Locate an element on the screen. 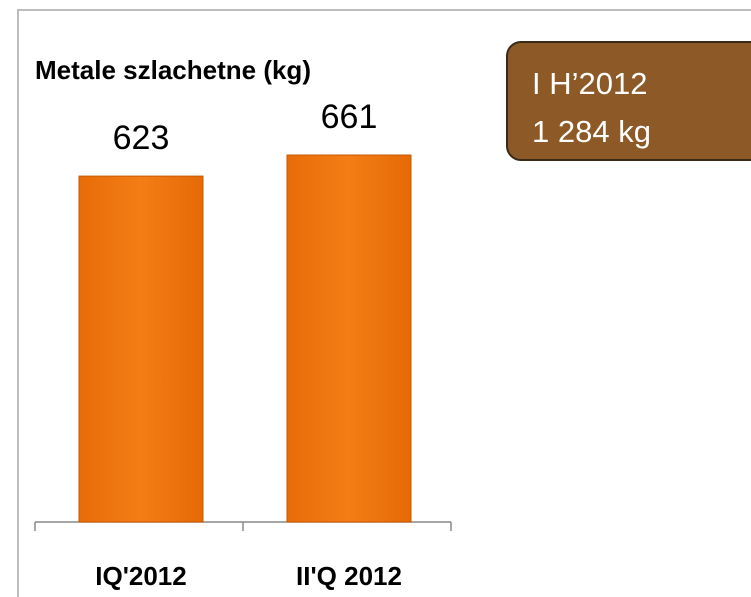  chart-title: Metale szlachetne (kg) is located at coordinates (173, 70).